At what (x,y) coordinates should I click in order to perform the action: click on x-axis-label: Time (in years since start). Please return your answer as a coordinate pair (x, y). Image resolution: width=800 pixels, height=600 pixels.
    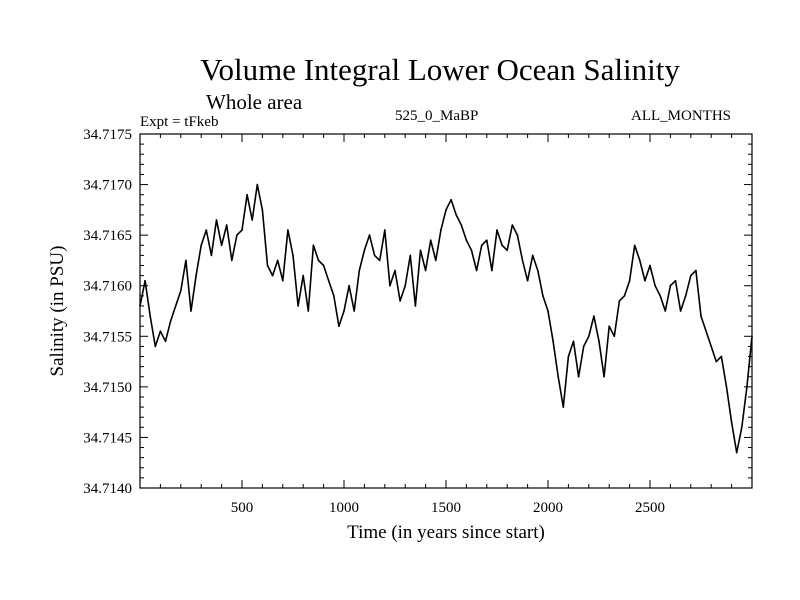
    Looking at the image, I should click on (446, 532).